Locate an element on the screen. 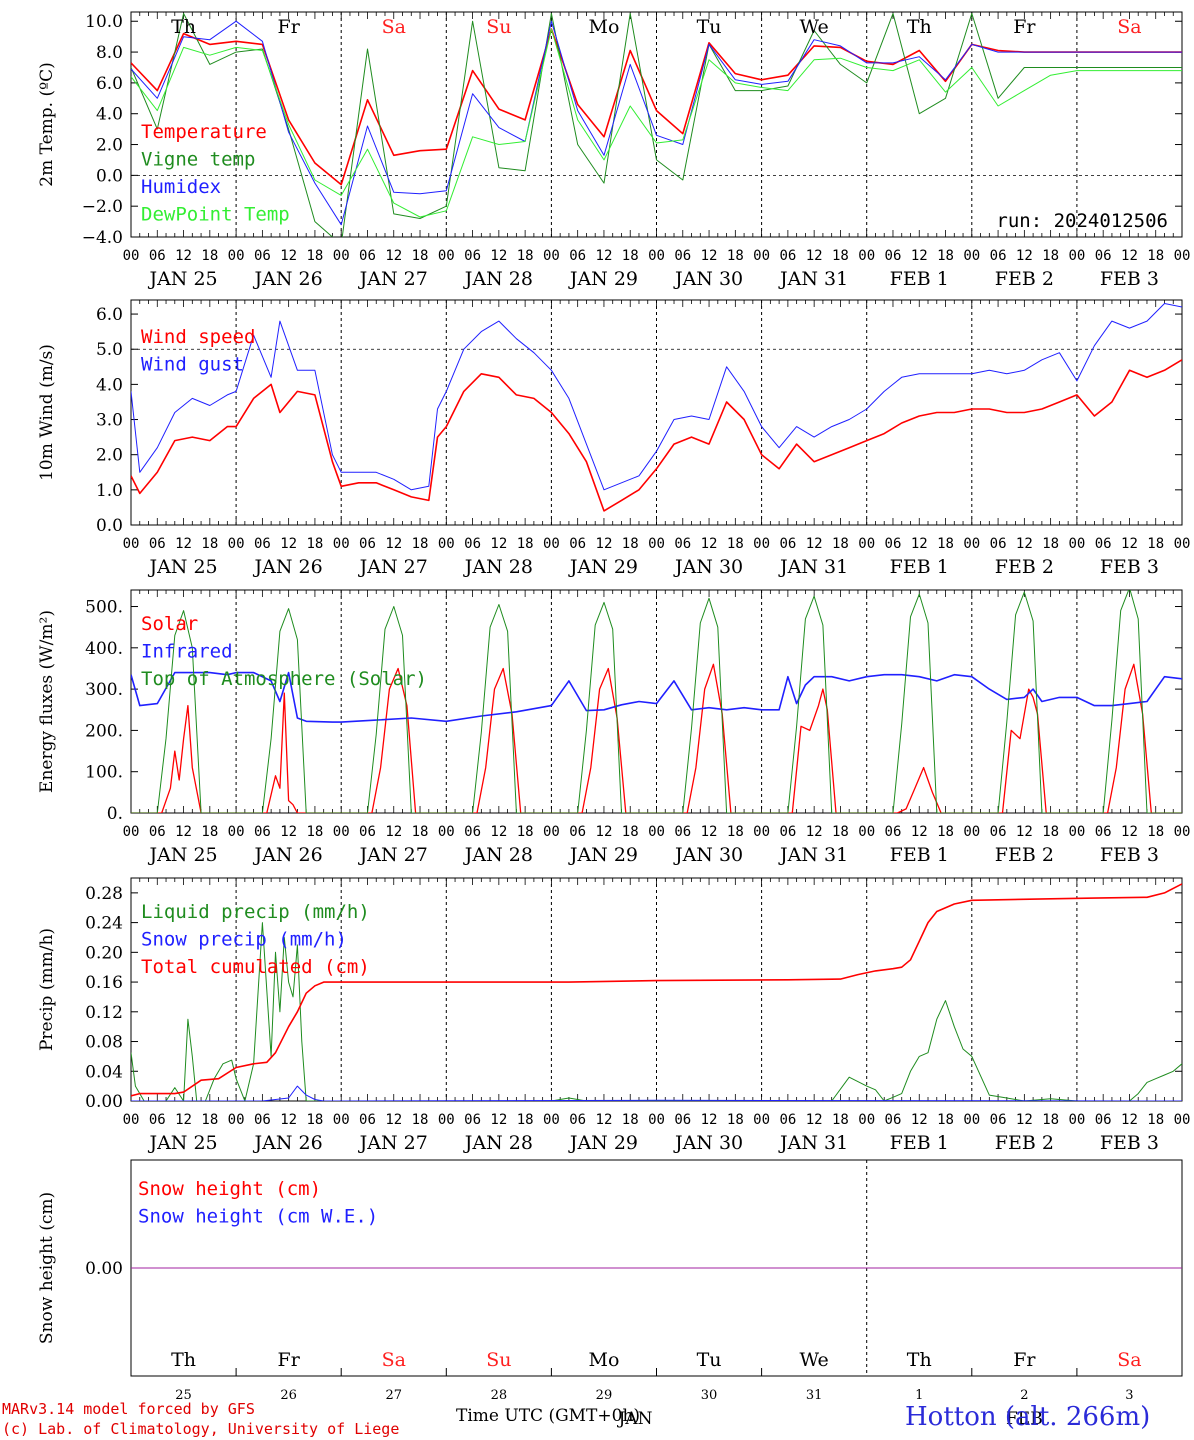  y-tick-label: 0.12 is located at coordinates (104, 1013).